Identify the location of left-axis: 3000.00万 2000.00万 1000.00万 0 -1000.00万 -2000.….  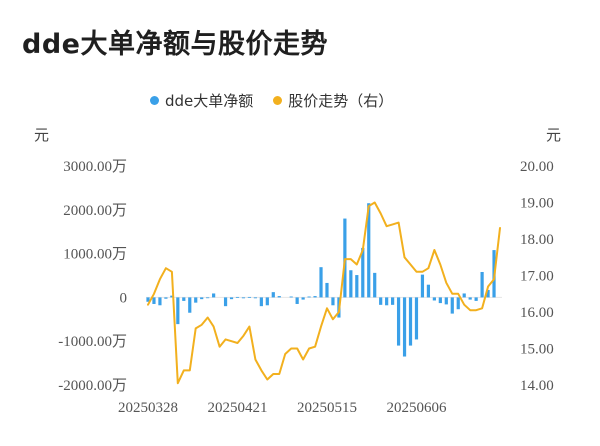
(92, 276).